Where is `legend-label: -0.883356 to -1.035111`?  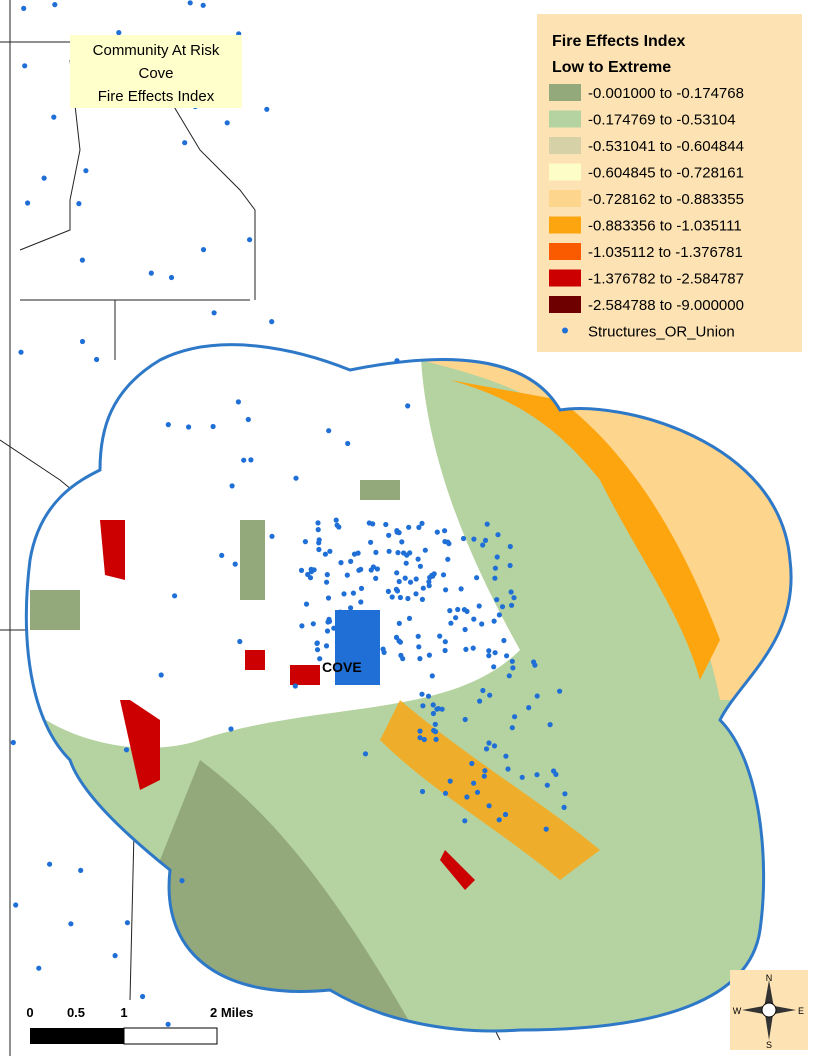 legend-label: -0.883356 to -1.035111 is located at coordinates (665, 226).